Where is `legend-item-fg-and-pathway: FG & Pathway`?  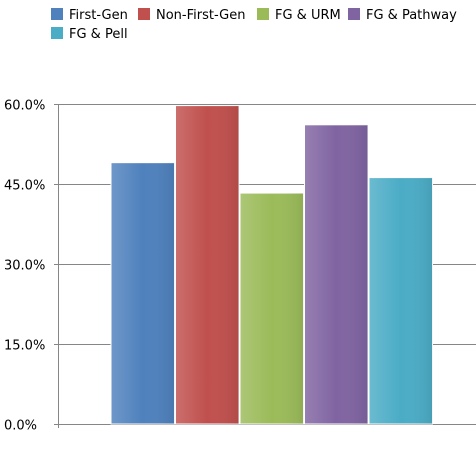 legend-item-fg-and-pathway: FG & Pathway is located at coordinates (402, 15).